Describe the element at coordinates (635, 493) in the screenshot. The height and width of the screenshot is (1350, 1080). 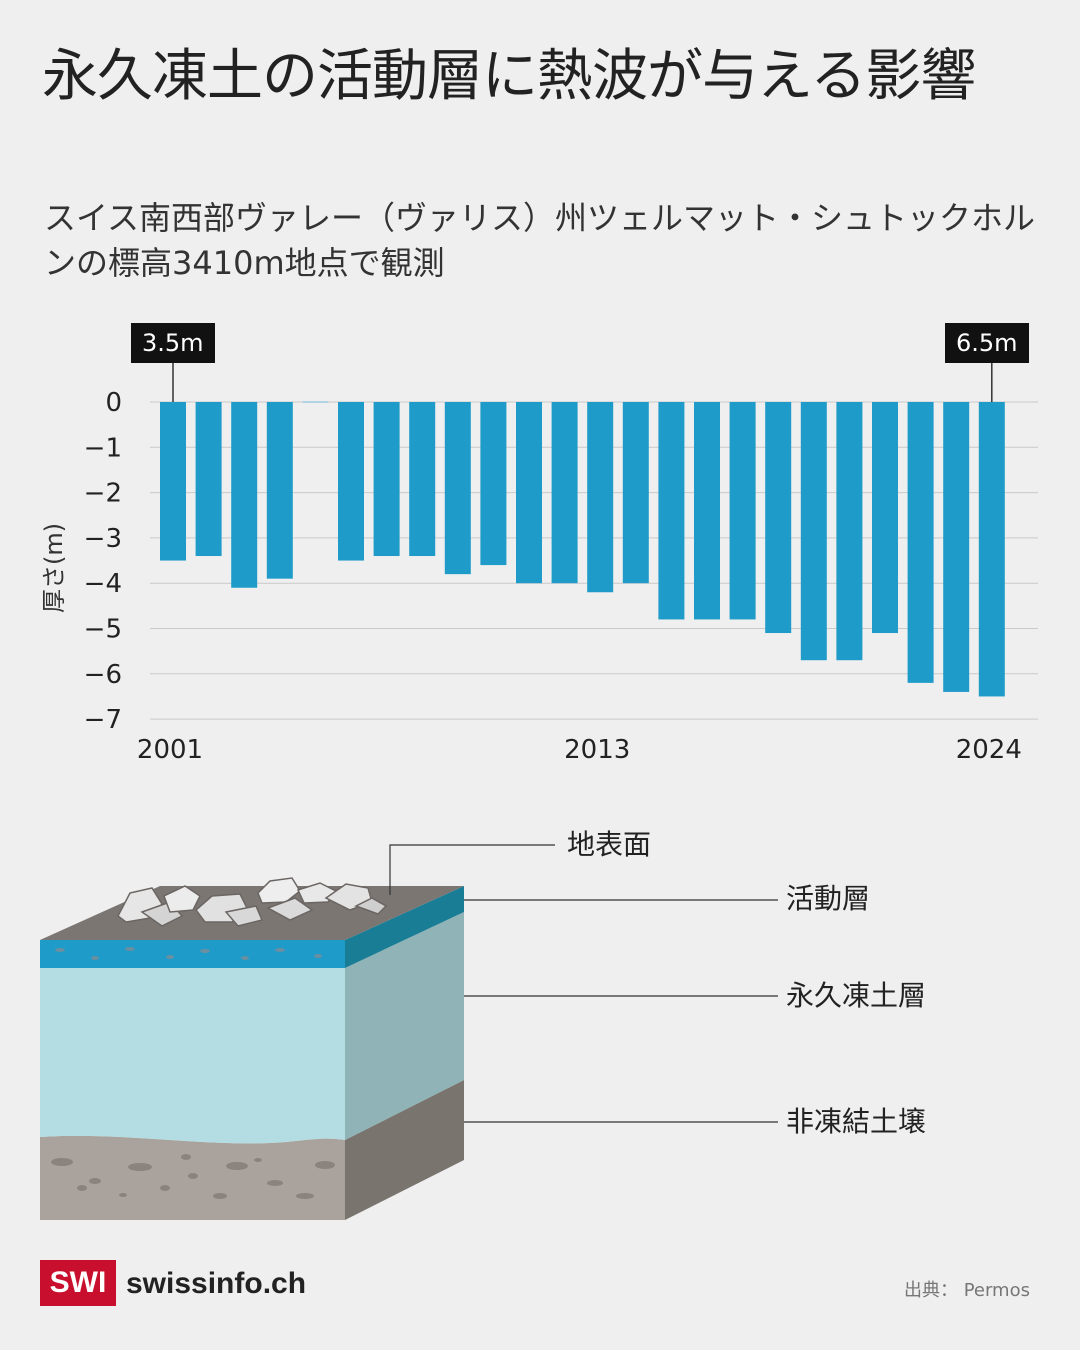
I see `bar-2014` at that location.